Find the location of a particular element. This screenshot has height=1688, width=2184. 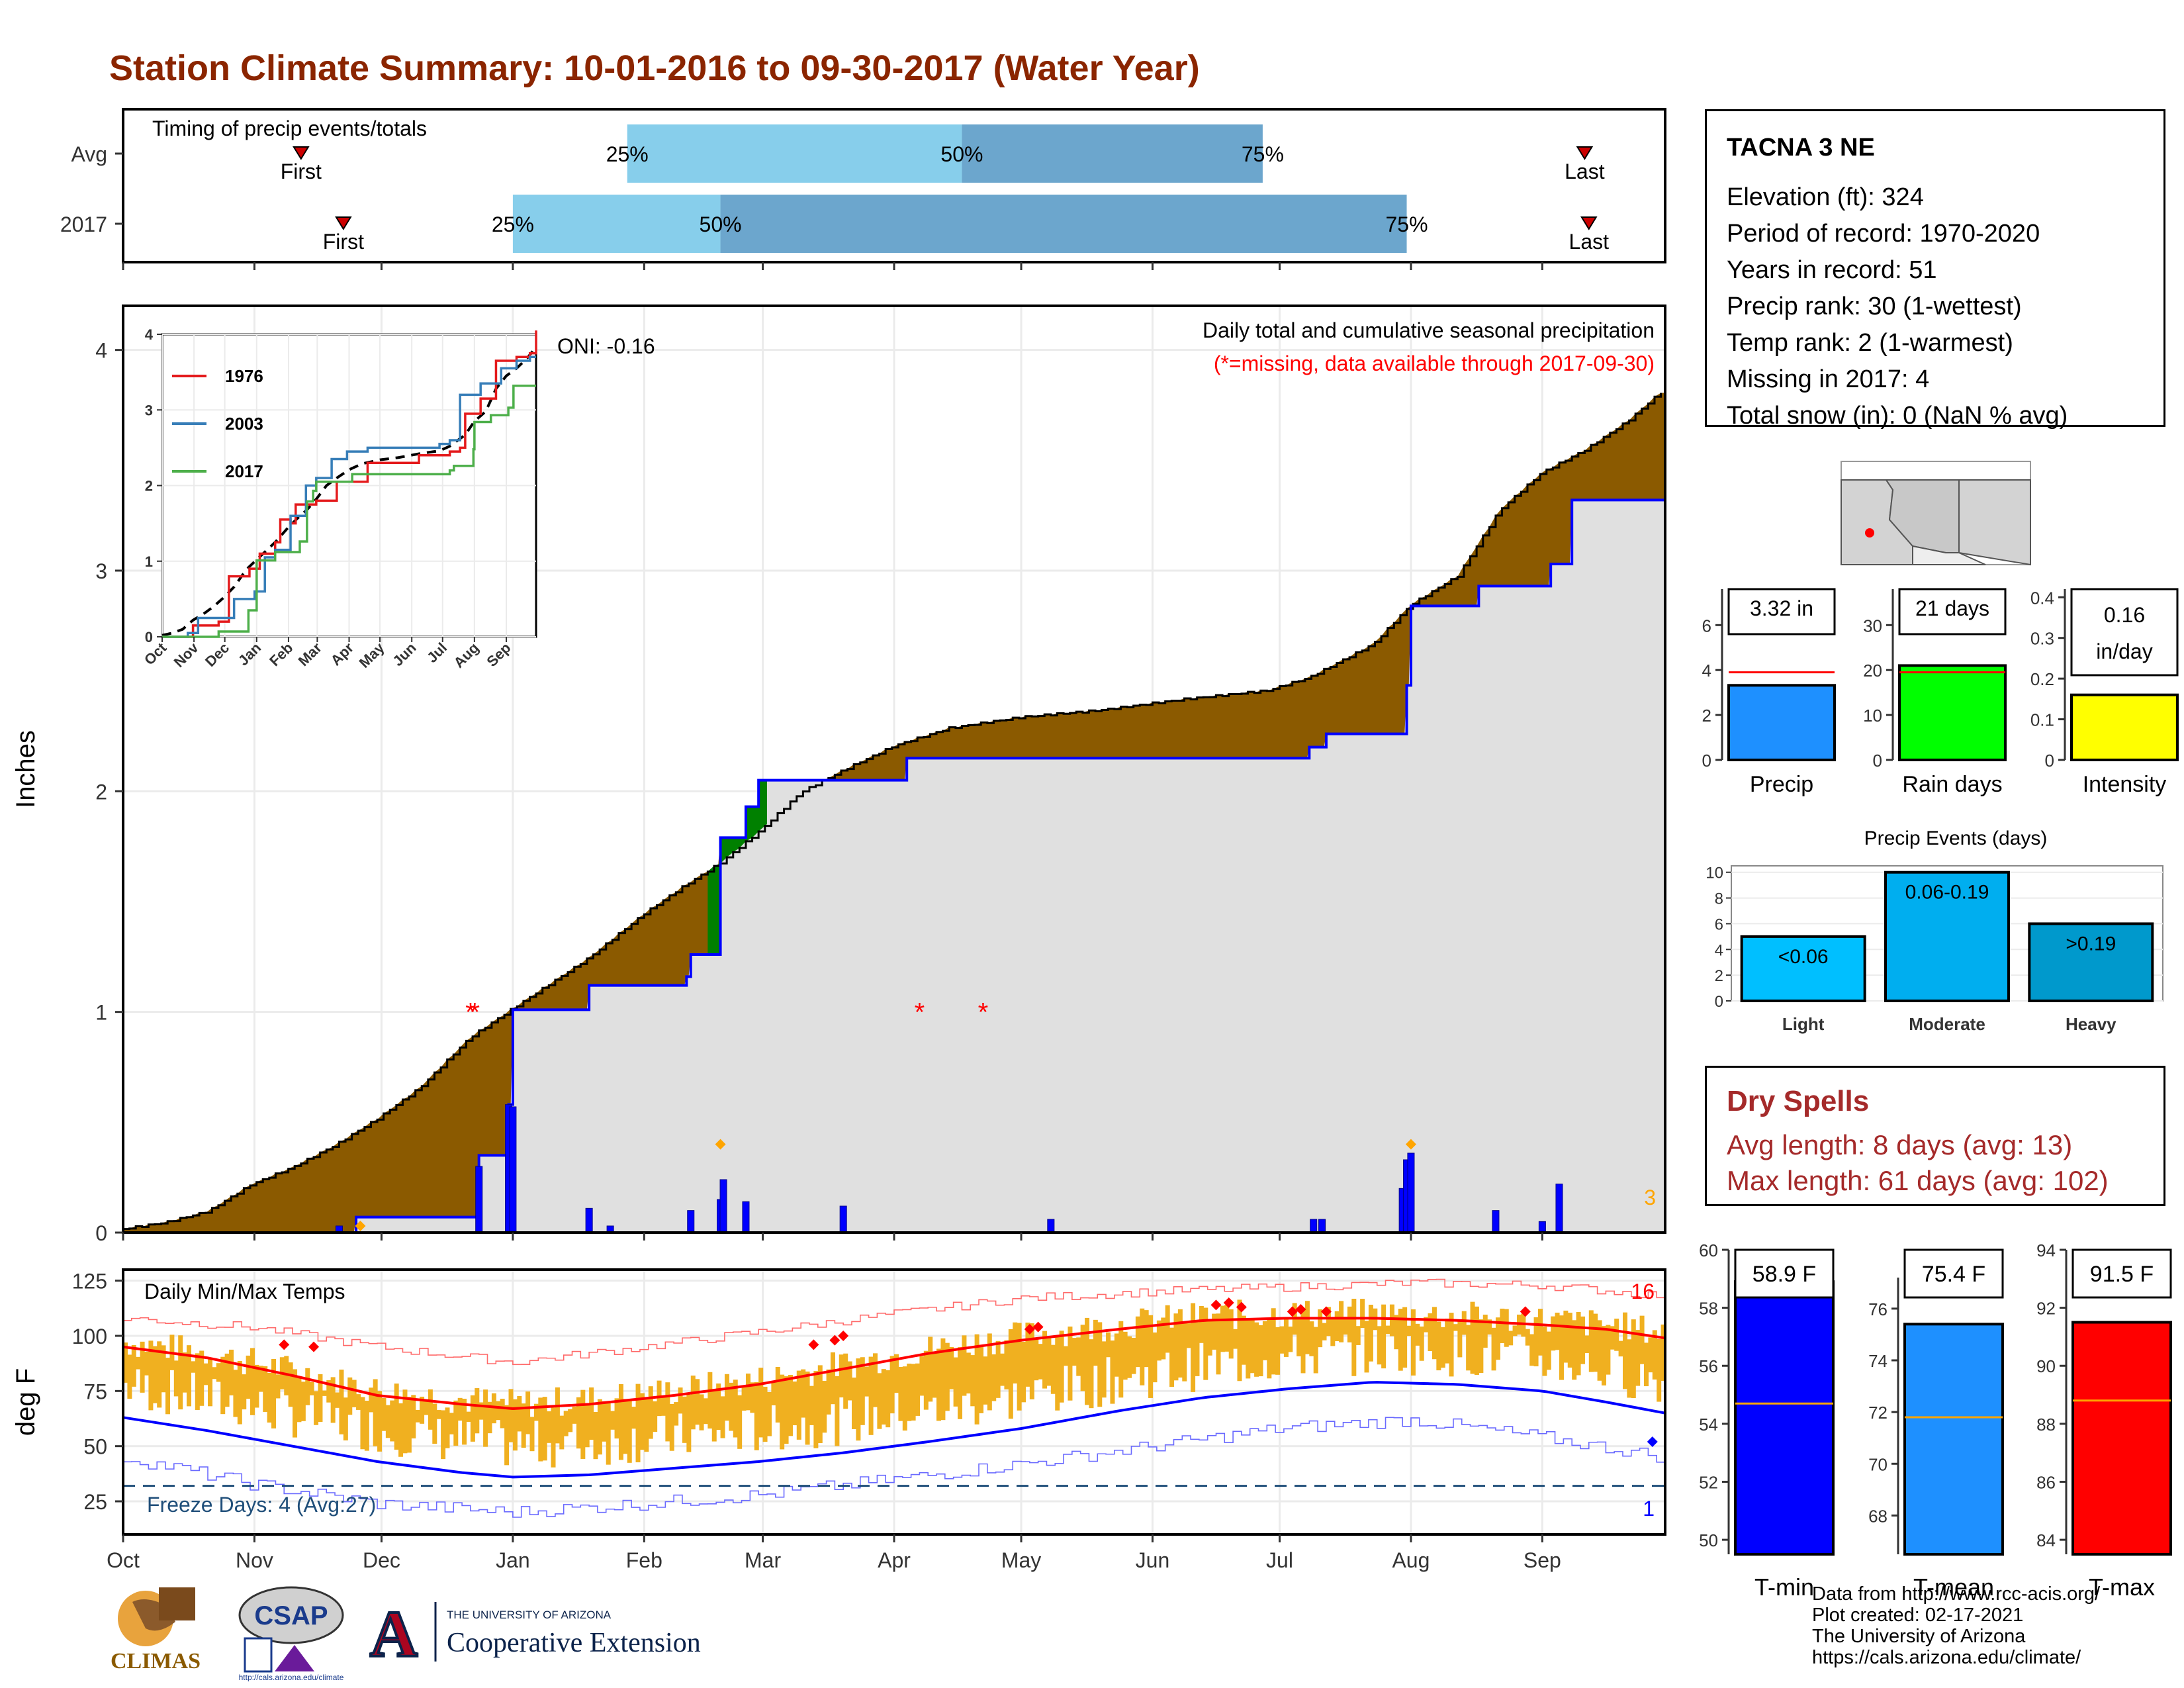

precip-summary-label-box is located at coordinates (1781, 611).